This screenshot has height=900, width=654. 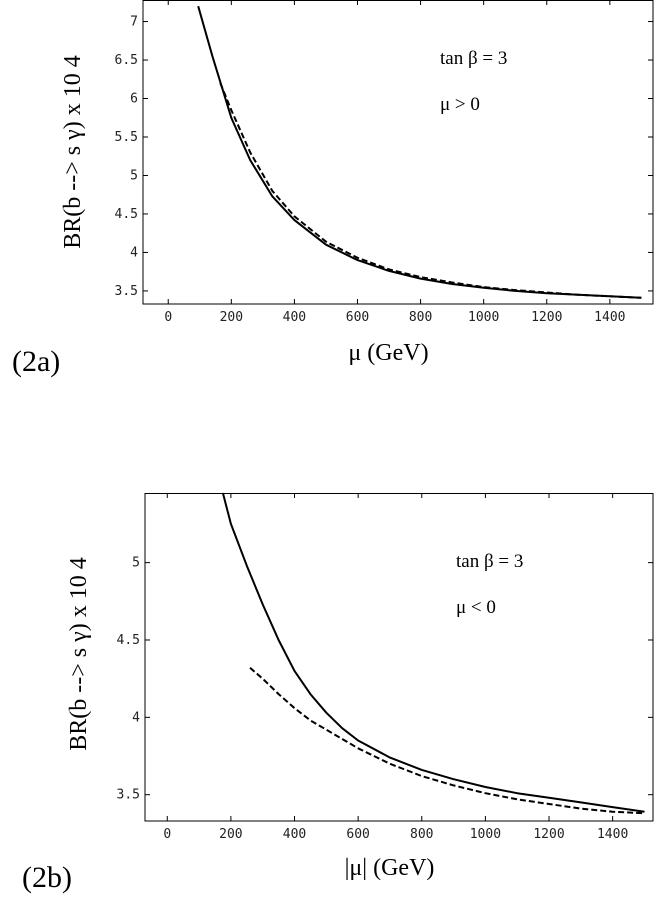 I want to click on y-tick-label: 6.5, so click(x=126, y=60).